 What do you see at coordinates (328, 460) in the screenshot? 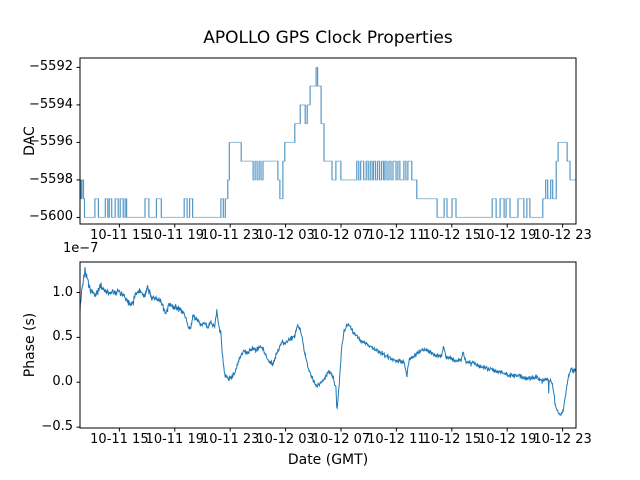
I see `xaxis-label: Date (GMT)` at bounding box center [328, 460].